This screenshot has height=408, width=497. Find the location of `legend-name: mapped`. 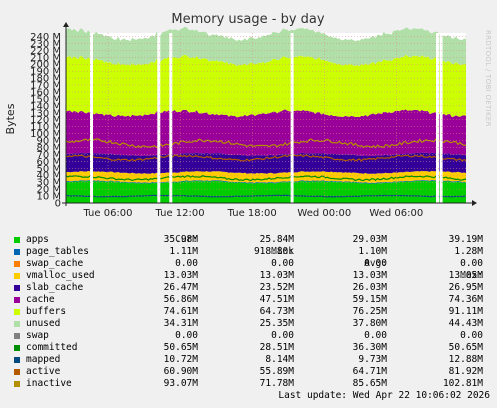

legend-name: mapped is located at coordinates (43, 359).